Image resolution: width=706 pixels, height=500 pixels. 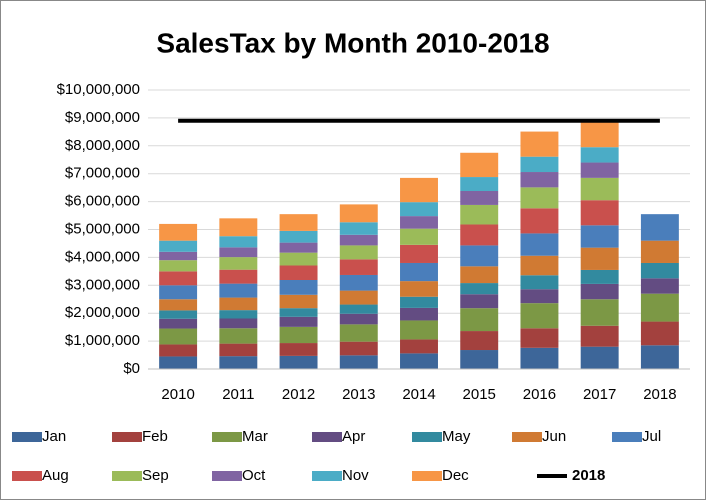 I want to click on legend-item: Dec, so click(x=440, y=475).